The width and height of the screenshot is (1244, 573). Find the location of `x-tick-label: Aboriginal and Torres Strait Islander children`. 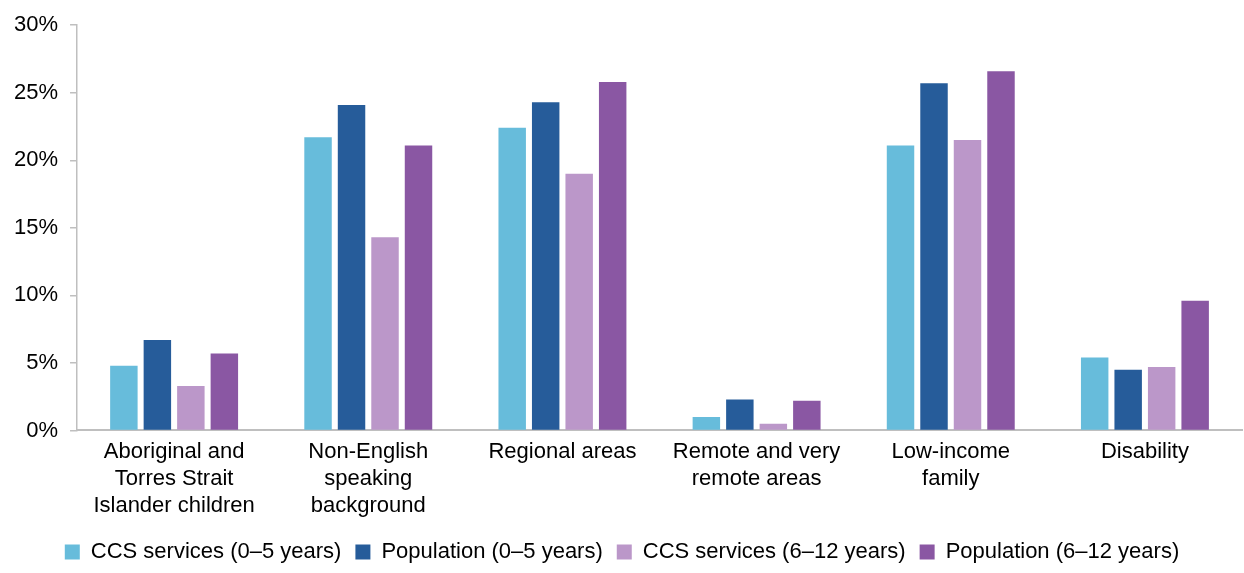

x-tick-label: Aboriginal and Torres Strait Islander children is located at coordinates (174, 477).